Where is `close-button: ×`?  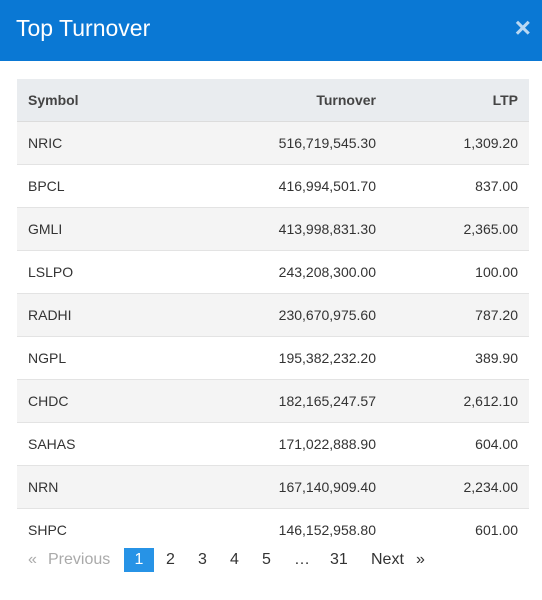
close-button: × is located at coordinates (522, 27).